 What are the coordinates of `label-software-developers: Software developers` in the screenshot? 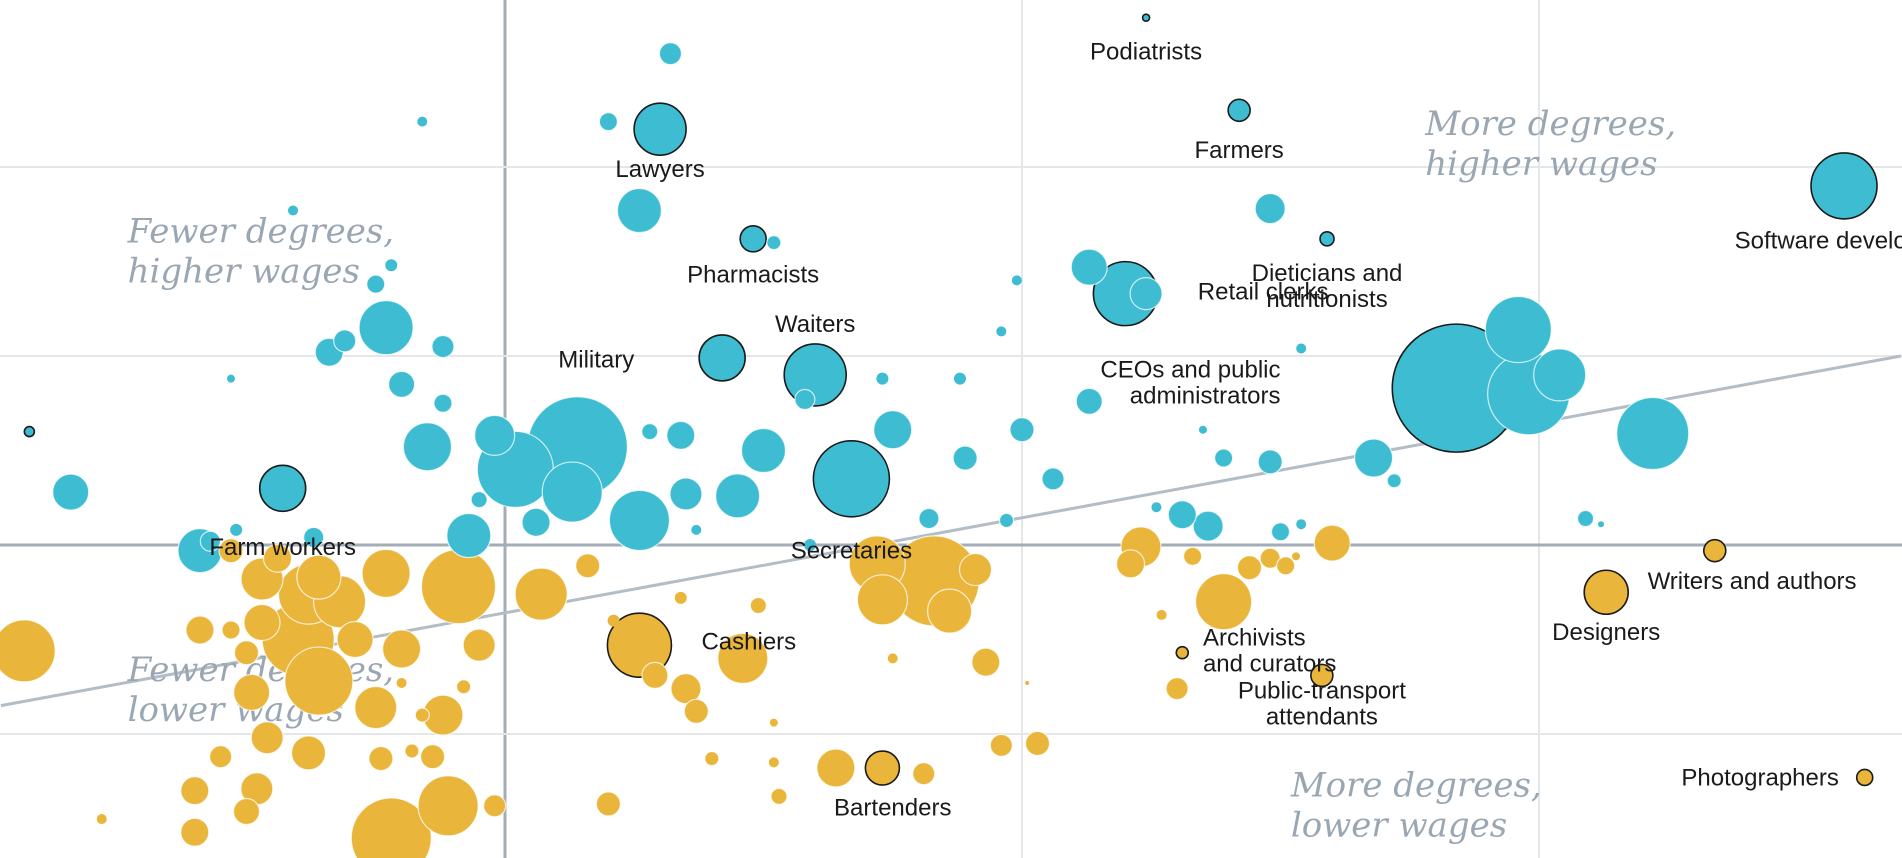 It's located at (1818, 241).